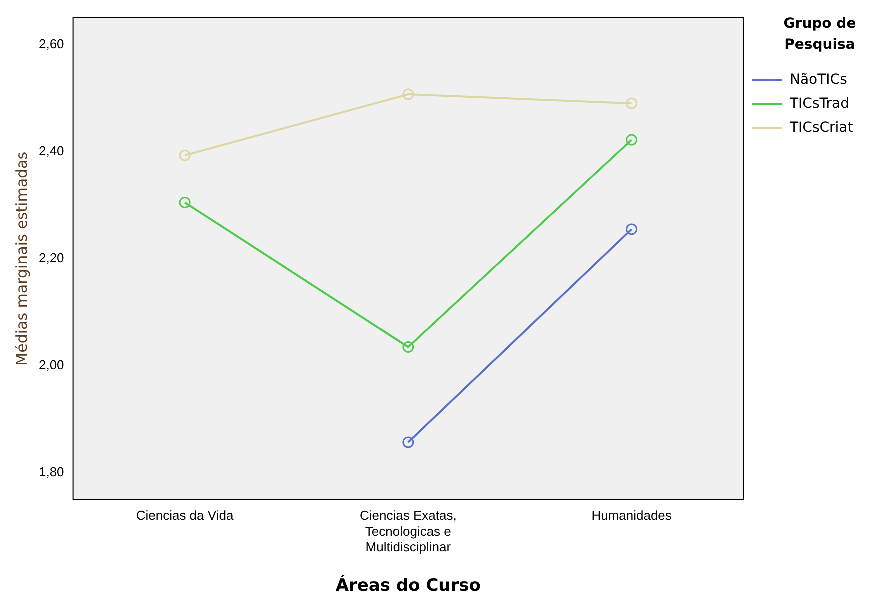 This screenshot has width=890, height=606. Describe the element at coordinates (185, 516) in the screenshot. I see `x-tick-label: Ciencias da Vida` at that location.